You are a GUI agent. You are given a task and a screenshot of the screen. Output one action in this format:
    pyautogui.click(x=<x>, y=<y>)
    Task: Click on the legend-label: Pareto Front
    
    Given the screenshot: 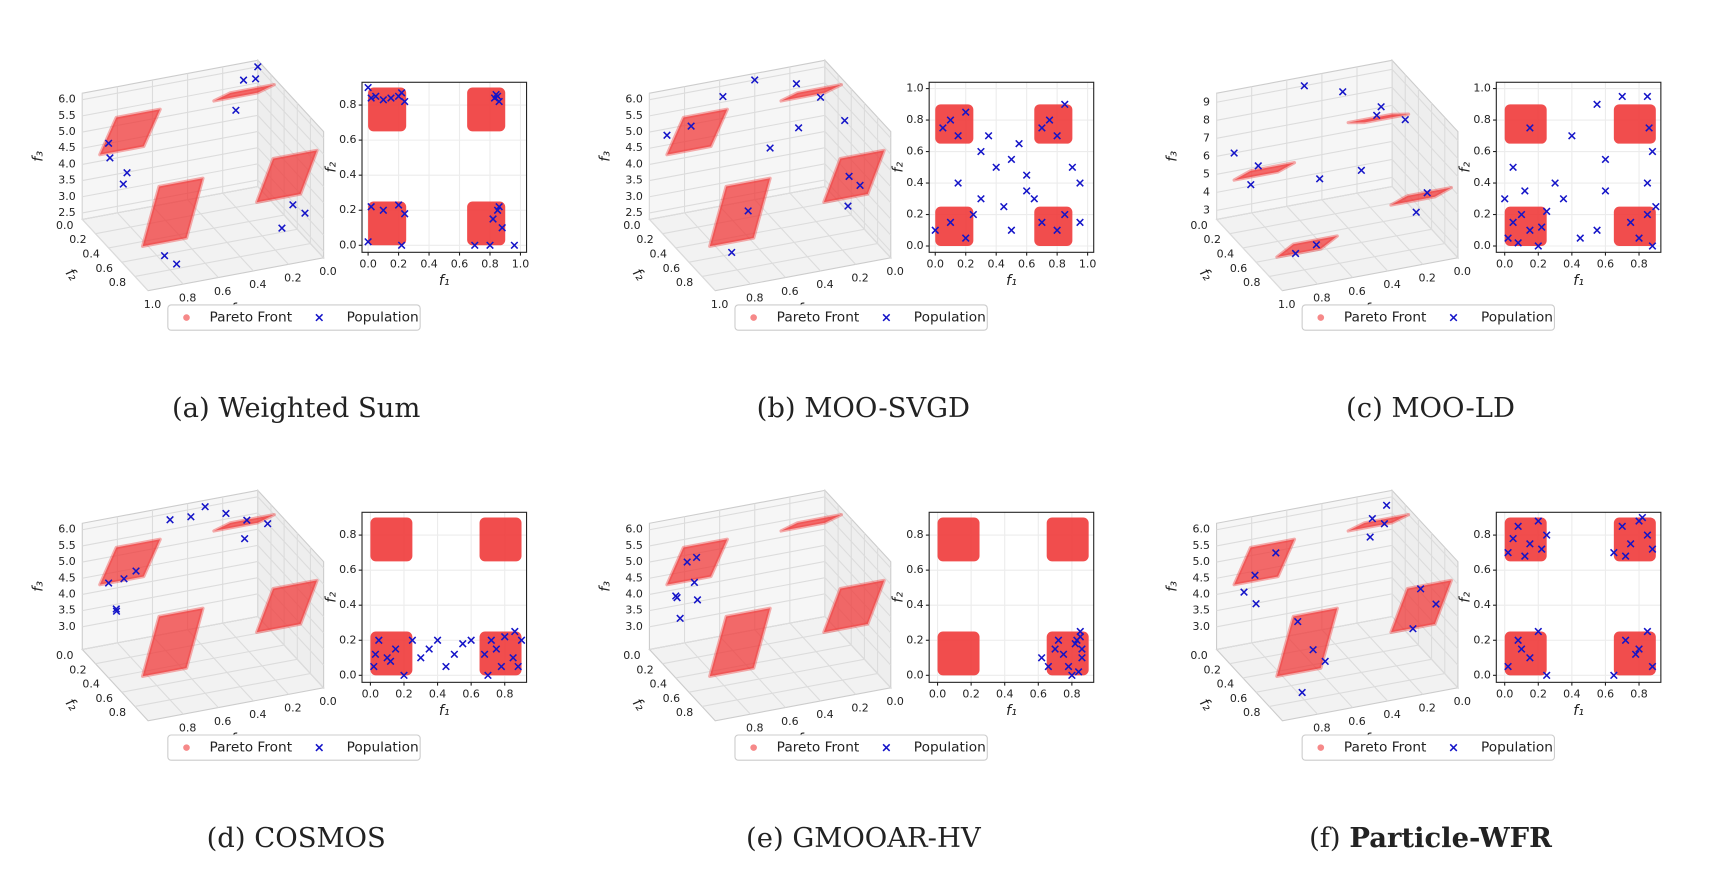 What is the action you would take?
    pyautogui.click(x=251, y=748)
    